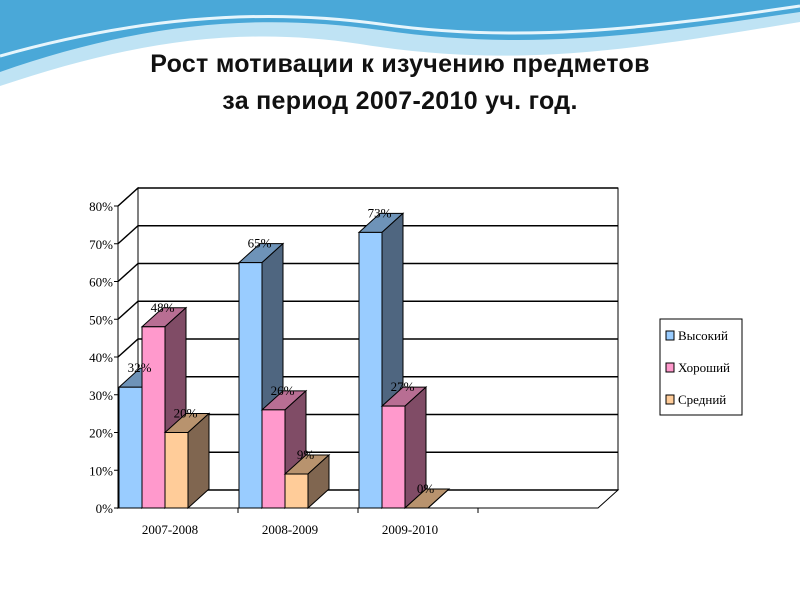 The width and height of the screenshot is (800, 600). I want to click on y-tick-label: 80%, so click(101, 206).